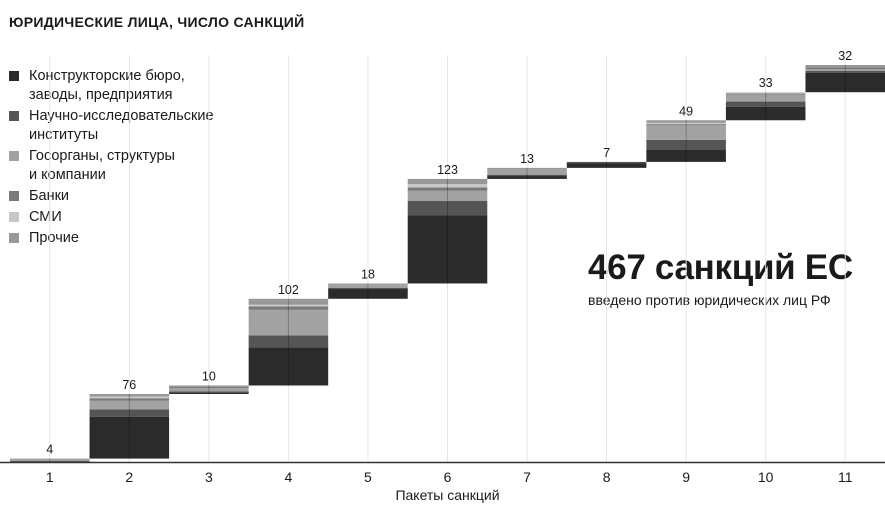  I want to click on legend-label: СМИ, so click(45, 217).